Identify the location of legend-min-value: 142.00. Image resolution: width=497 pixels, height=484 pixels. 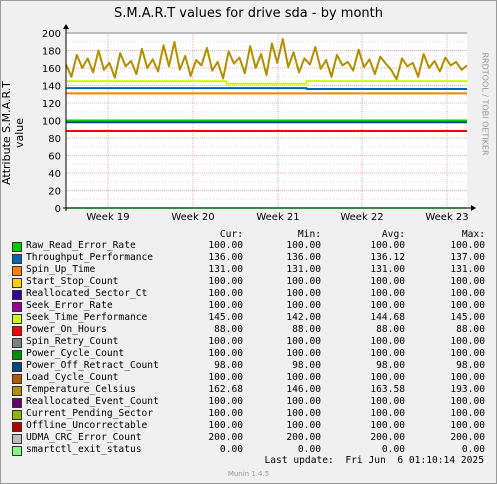
(303, 317).